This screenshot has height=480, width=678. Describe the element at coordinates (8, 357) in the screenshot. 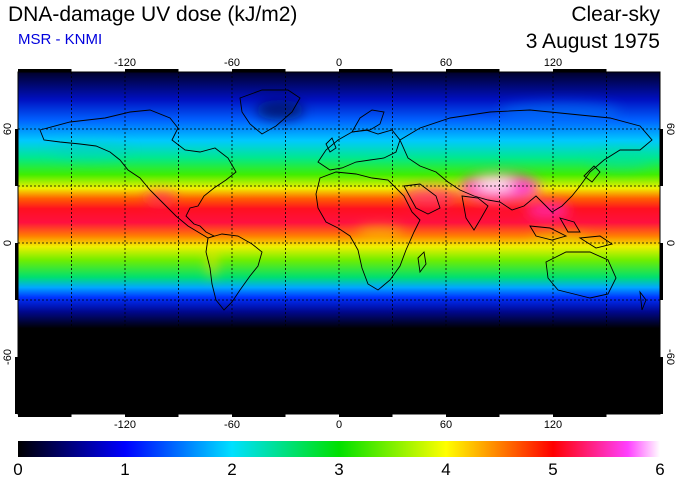

I see `lat-tick-label-left: -60` at that location.